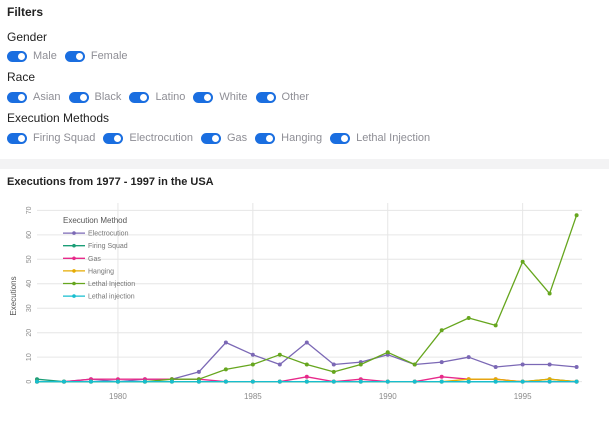 The width and height of the screenshot is (609, 431). Describe the element at coordinates (302, 138) in the screenshot. I see `toggle-label-hanging: Hanging` at that location.